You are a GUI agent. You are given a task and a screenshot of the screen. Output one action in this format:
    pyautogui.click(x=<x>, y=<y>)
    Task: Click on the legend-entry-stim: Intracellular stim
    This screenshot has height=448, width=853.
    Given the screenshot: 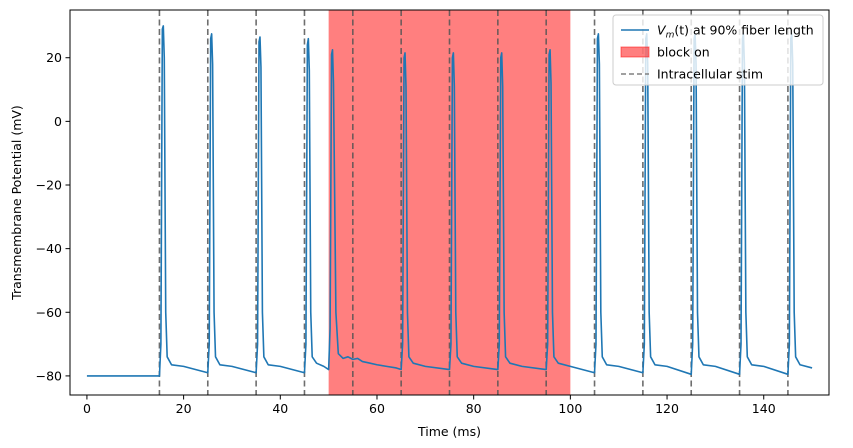 What is the action you would take?
    pyautogui.click(x=710, y=74)
    